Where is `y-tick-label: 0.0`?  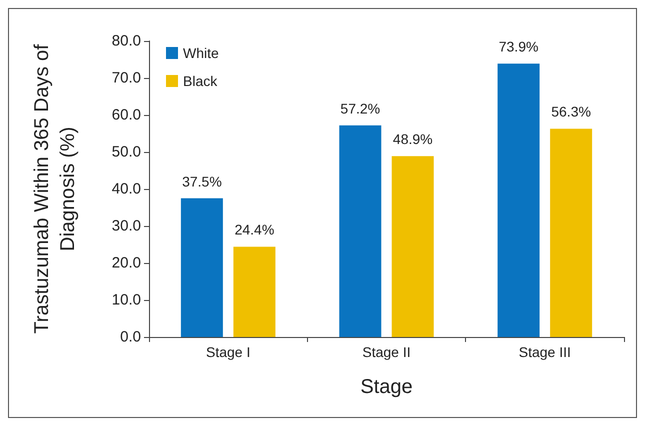 y-tick-label: 0.0 is located at coordinates (130, 337).